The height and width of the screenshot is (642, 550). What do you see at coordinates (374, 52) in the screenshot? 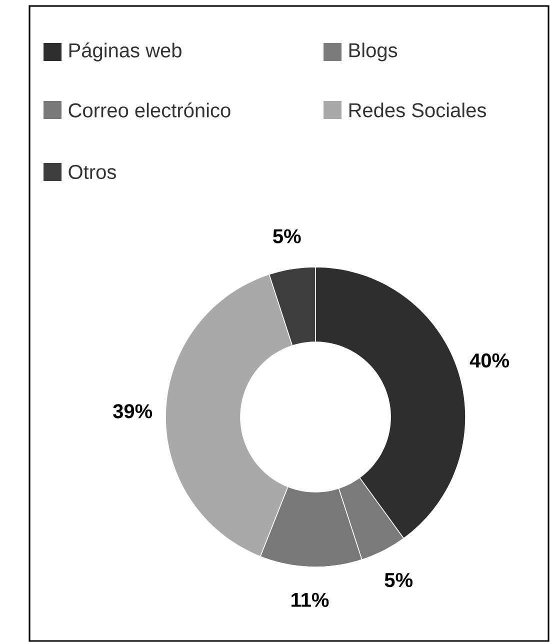
I see `legend-label: Blogs` at bounding box center [374, 52].